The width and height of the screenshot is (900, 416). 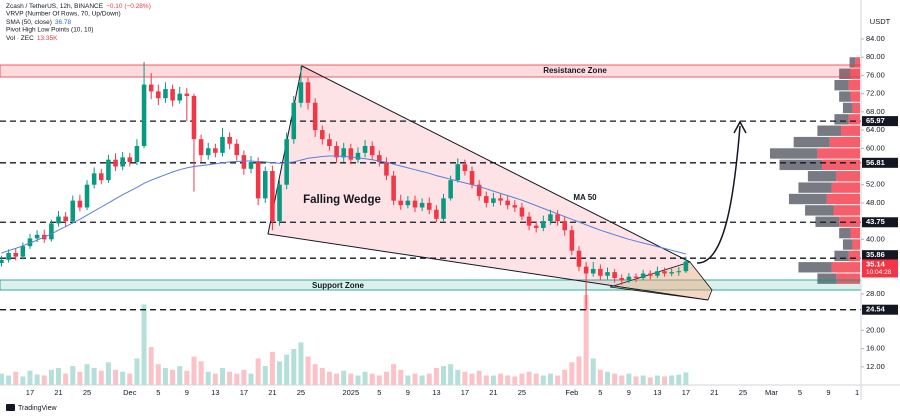 I want to click on y-tick-label: 48.00, so click(x=875, y=202).